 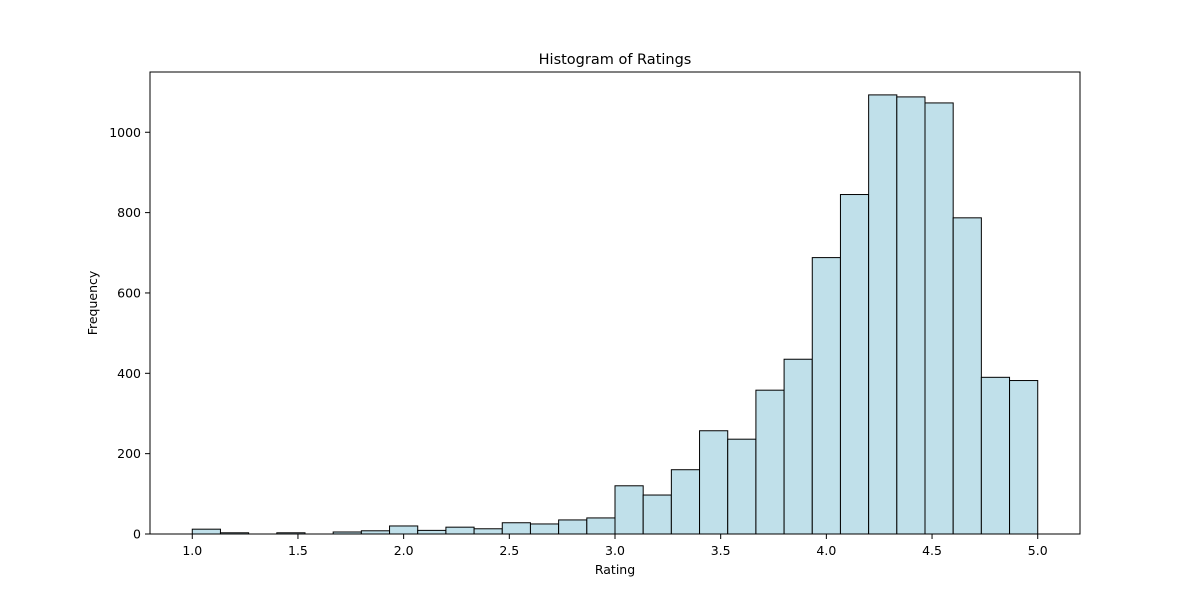 I want to click on x-tick-label: 4.5, so click(x=932, y=550).